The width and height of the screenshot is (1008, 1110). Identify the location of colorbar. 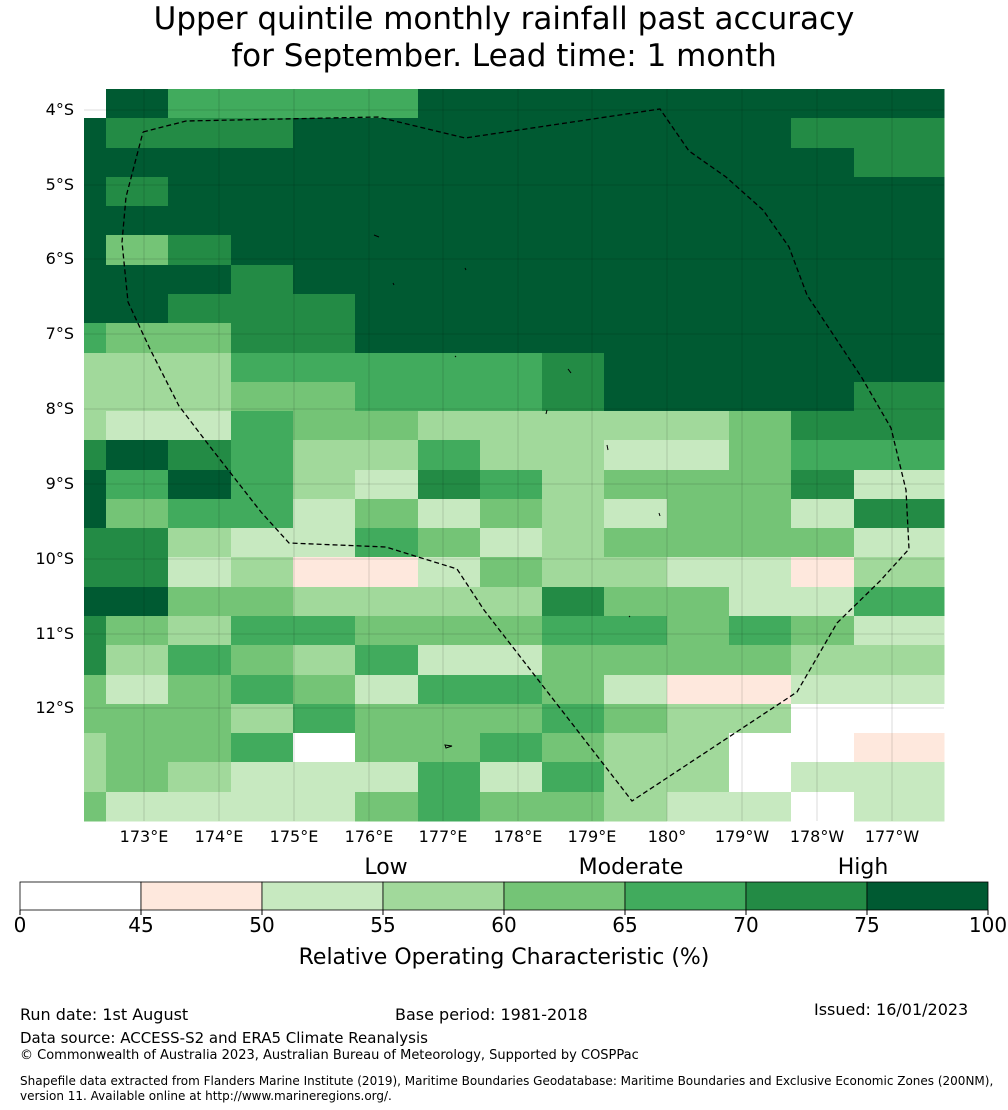
(504, 898).